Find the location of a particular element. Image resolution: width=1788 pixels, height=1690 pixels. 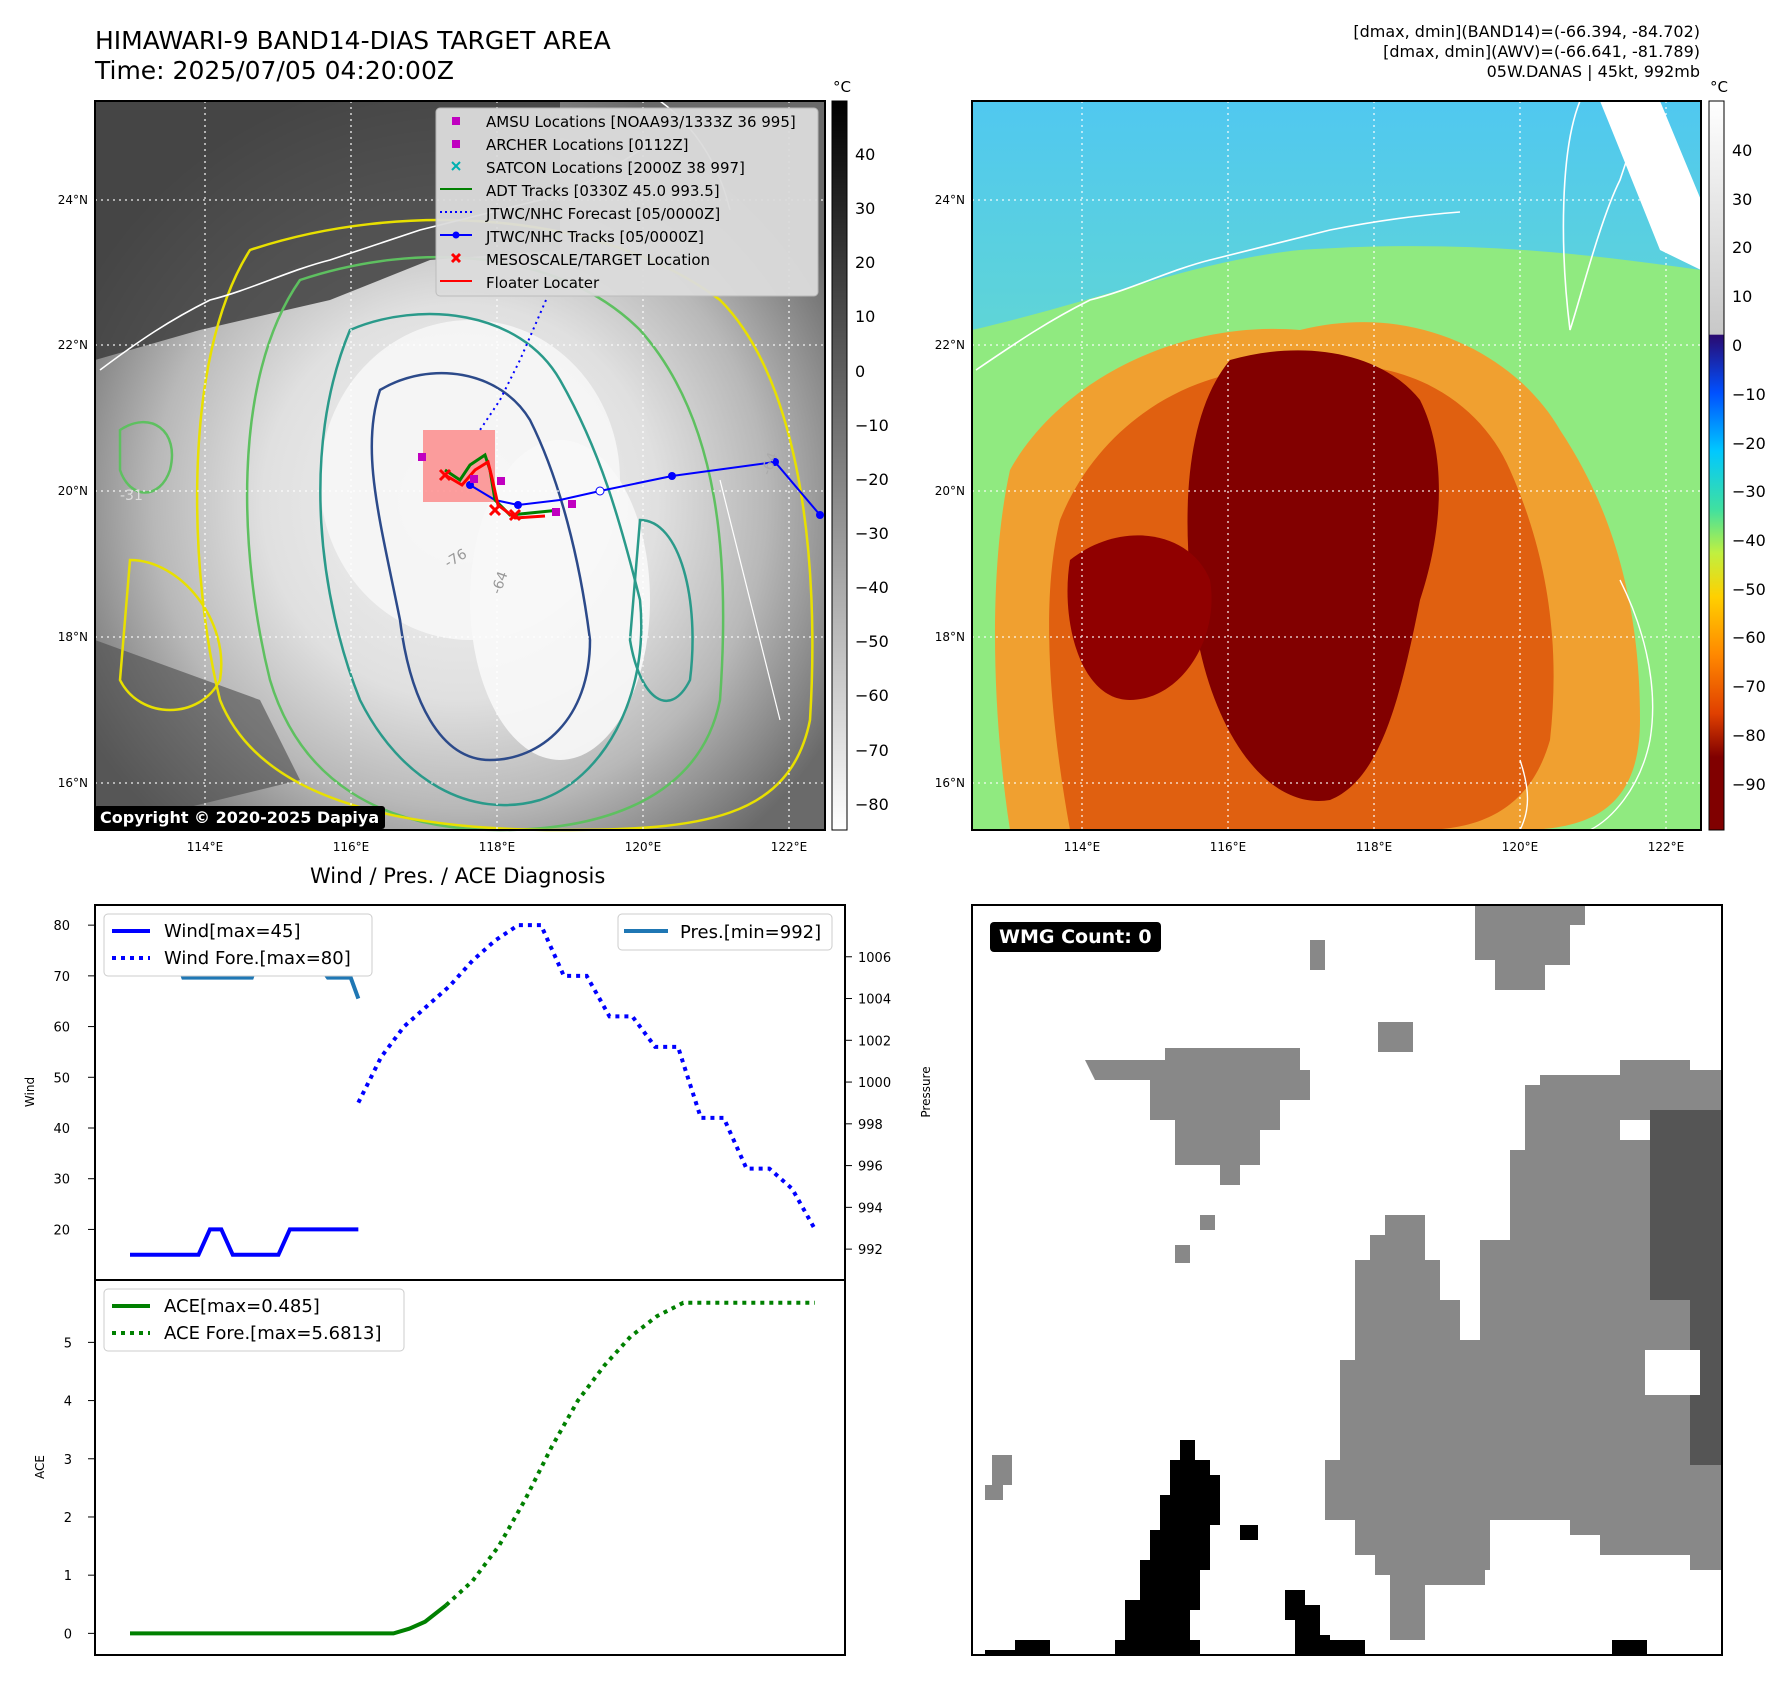

color-tick: −80 is located at coordinates (1749, 735).